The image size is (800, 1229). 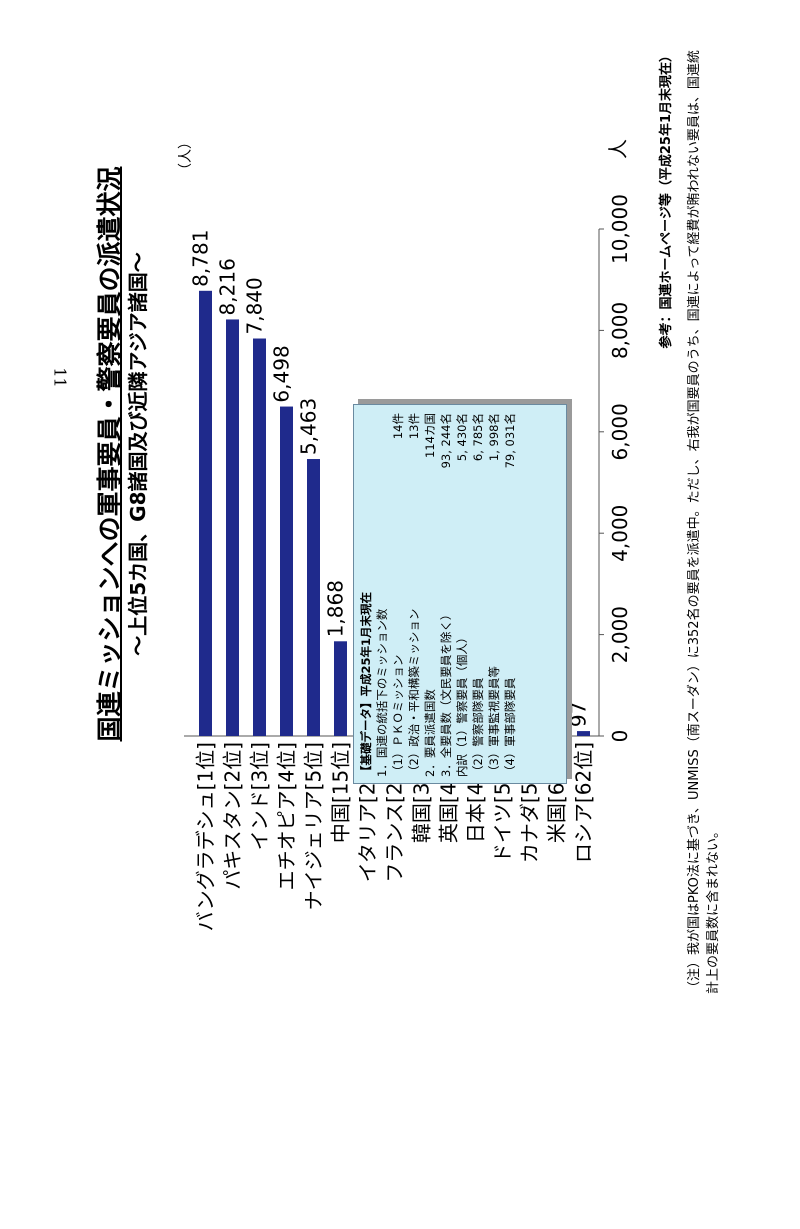 What do you see at coordinates (201, 258) in the screenshot?
I see `value-label: 8,781` at bounding box center [201, 258].